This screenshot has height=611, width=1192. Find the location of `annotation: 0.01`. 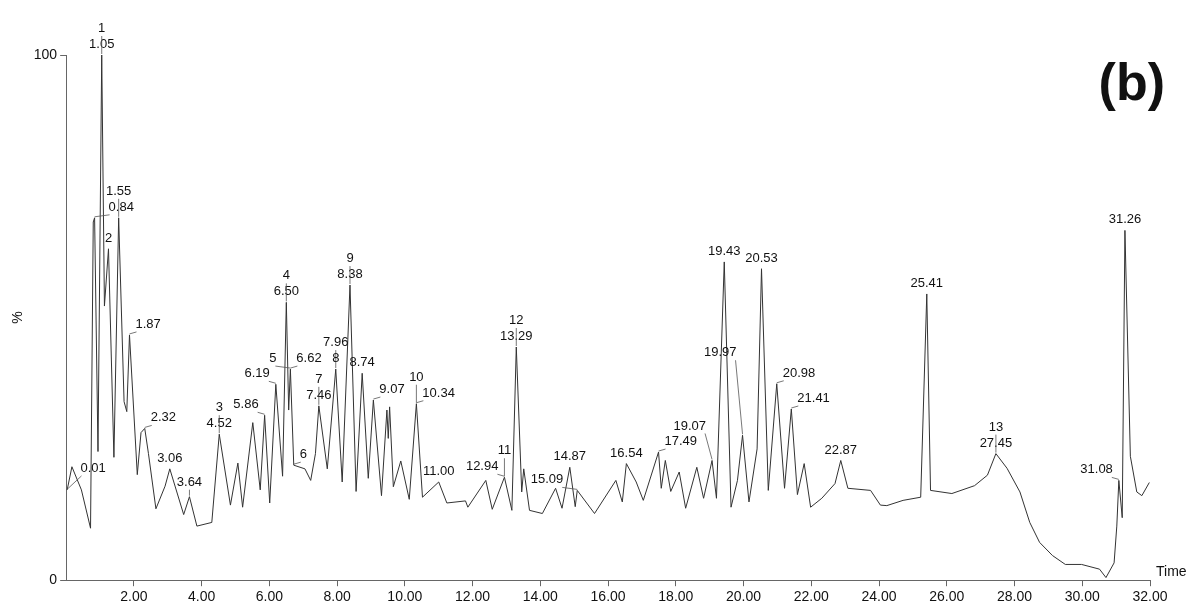

annotation: 0.01 is located at coordinates (93, 467).